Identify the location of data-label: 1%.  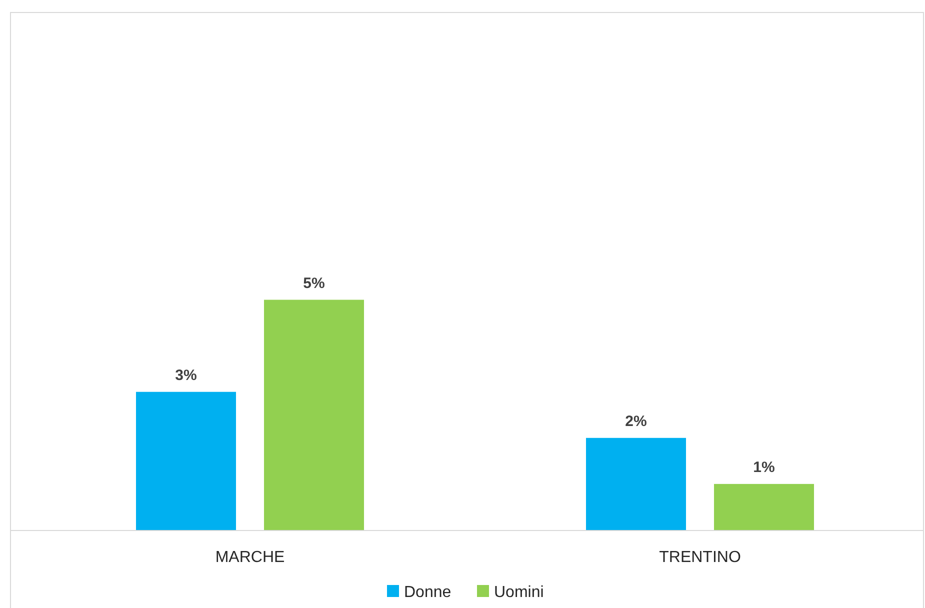
(764, 467).